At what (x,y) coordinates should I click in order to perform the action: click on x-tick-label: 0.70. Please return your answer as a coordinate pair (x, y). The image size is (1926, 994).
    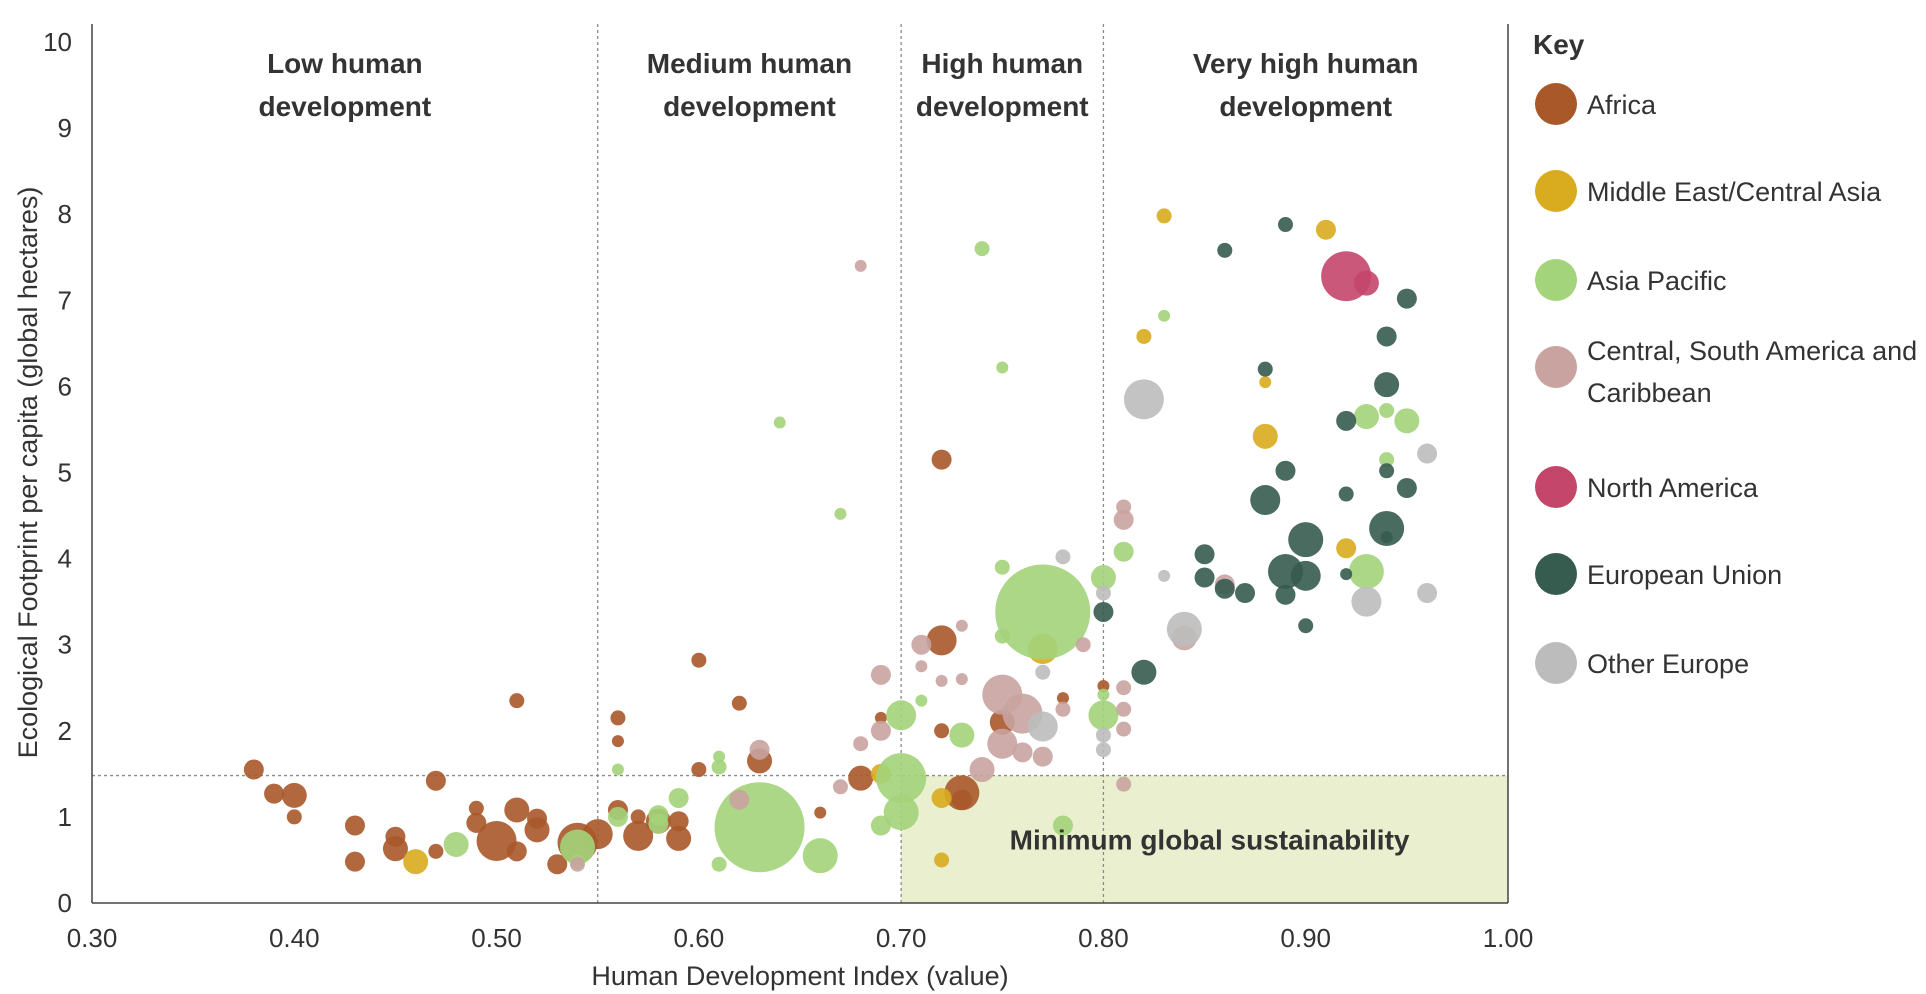
    Looking at the image, I should click on (901, 938).